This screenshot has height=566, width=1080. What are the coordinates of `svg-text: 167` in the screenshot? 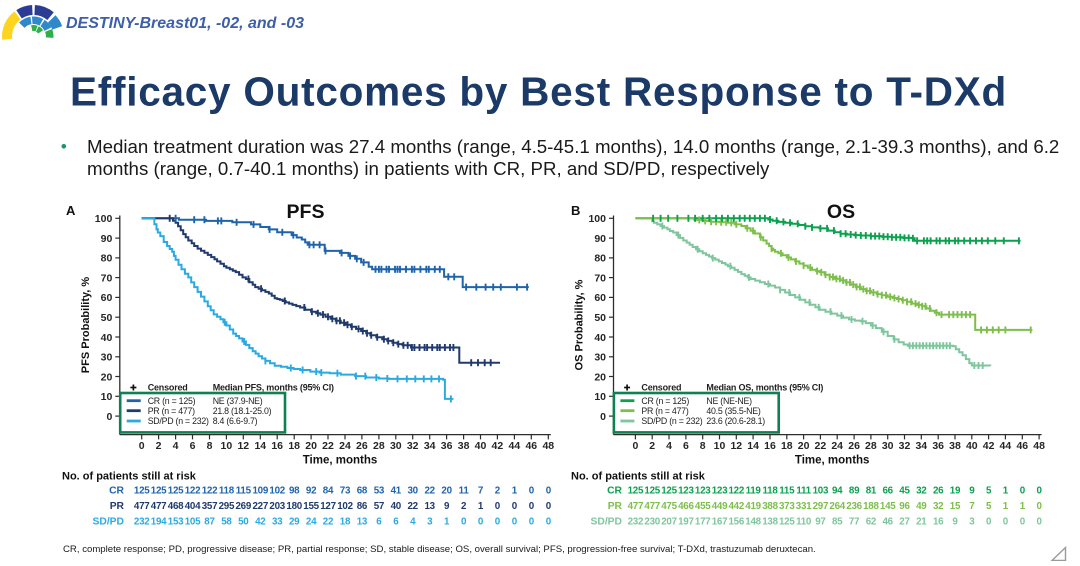 It's located at (720, 521).